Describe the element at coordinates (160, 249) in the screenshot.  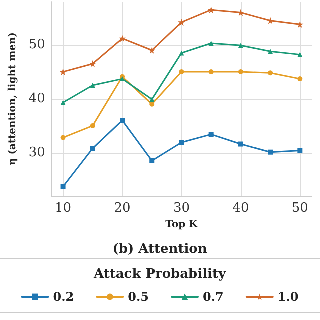
I see `text: (b) Attention` at that location.